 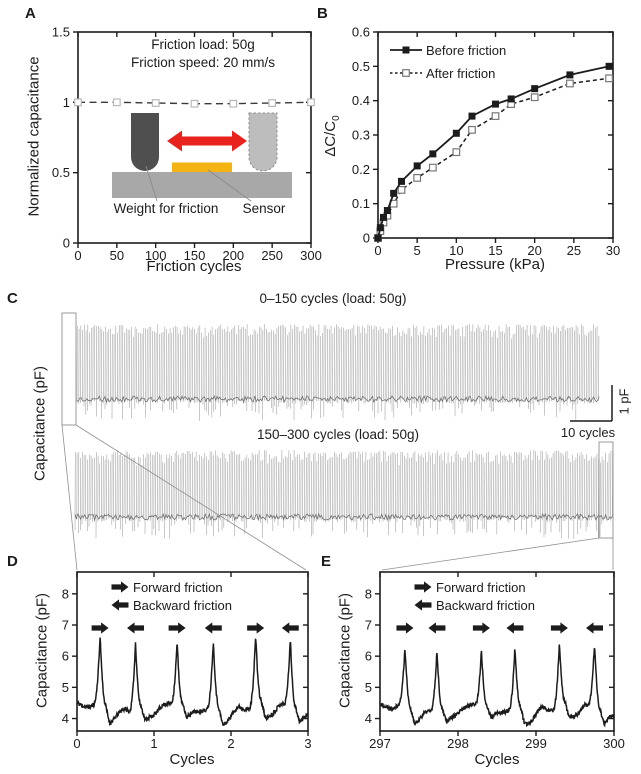 What do you see at coordinates (336, 118) in the screenshot?
I see `panel-b-y-axis-label-sub: 0` at bounding box center [336, 118].